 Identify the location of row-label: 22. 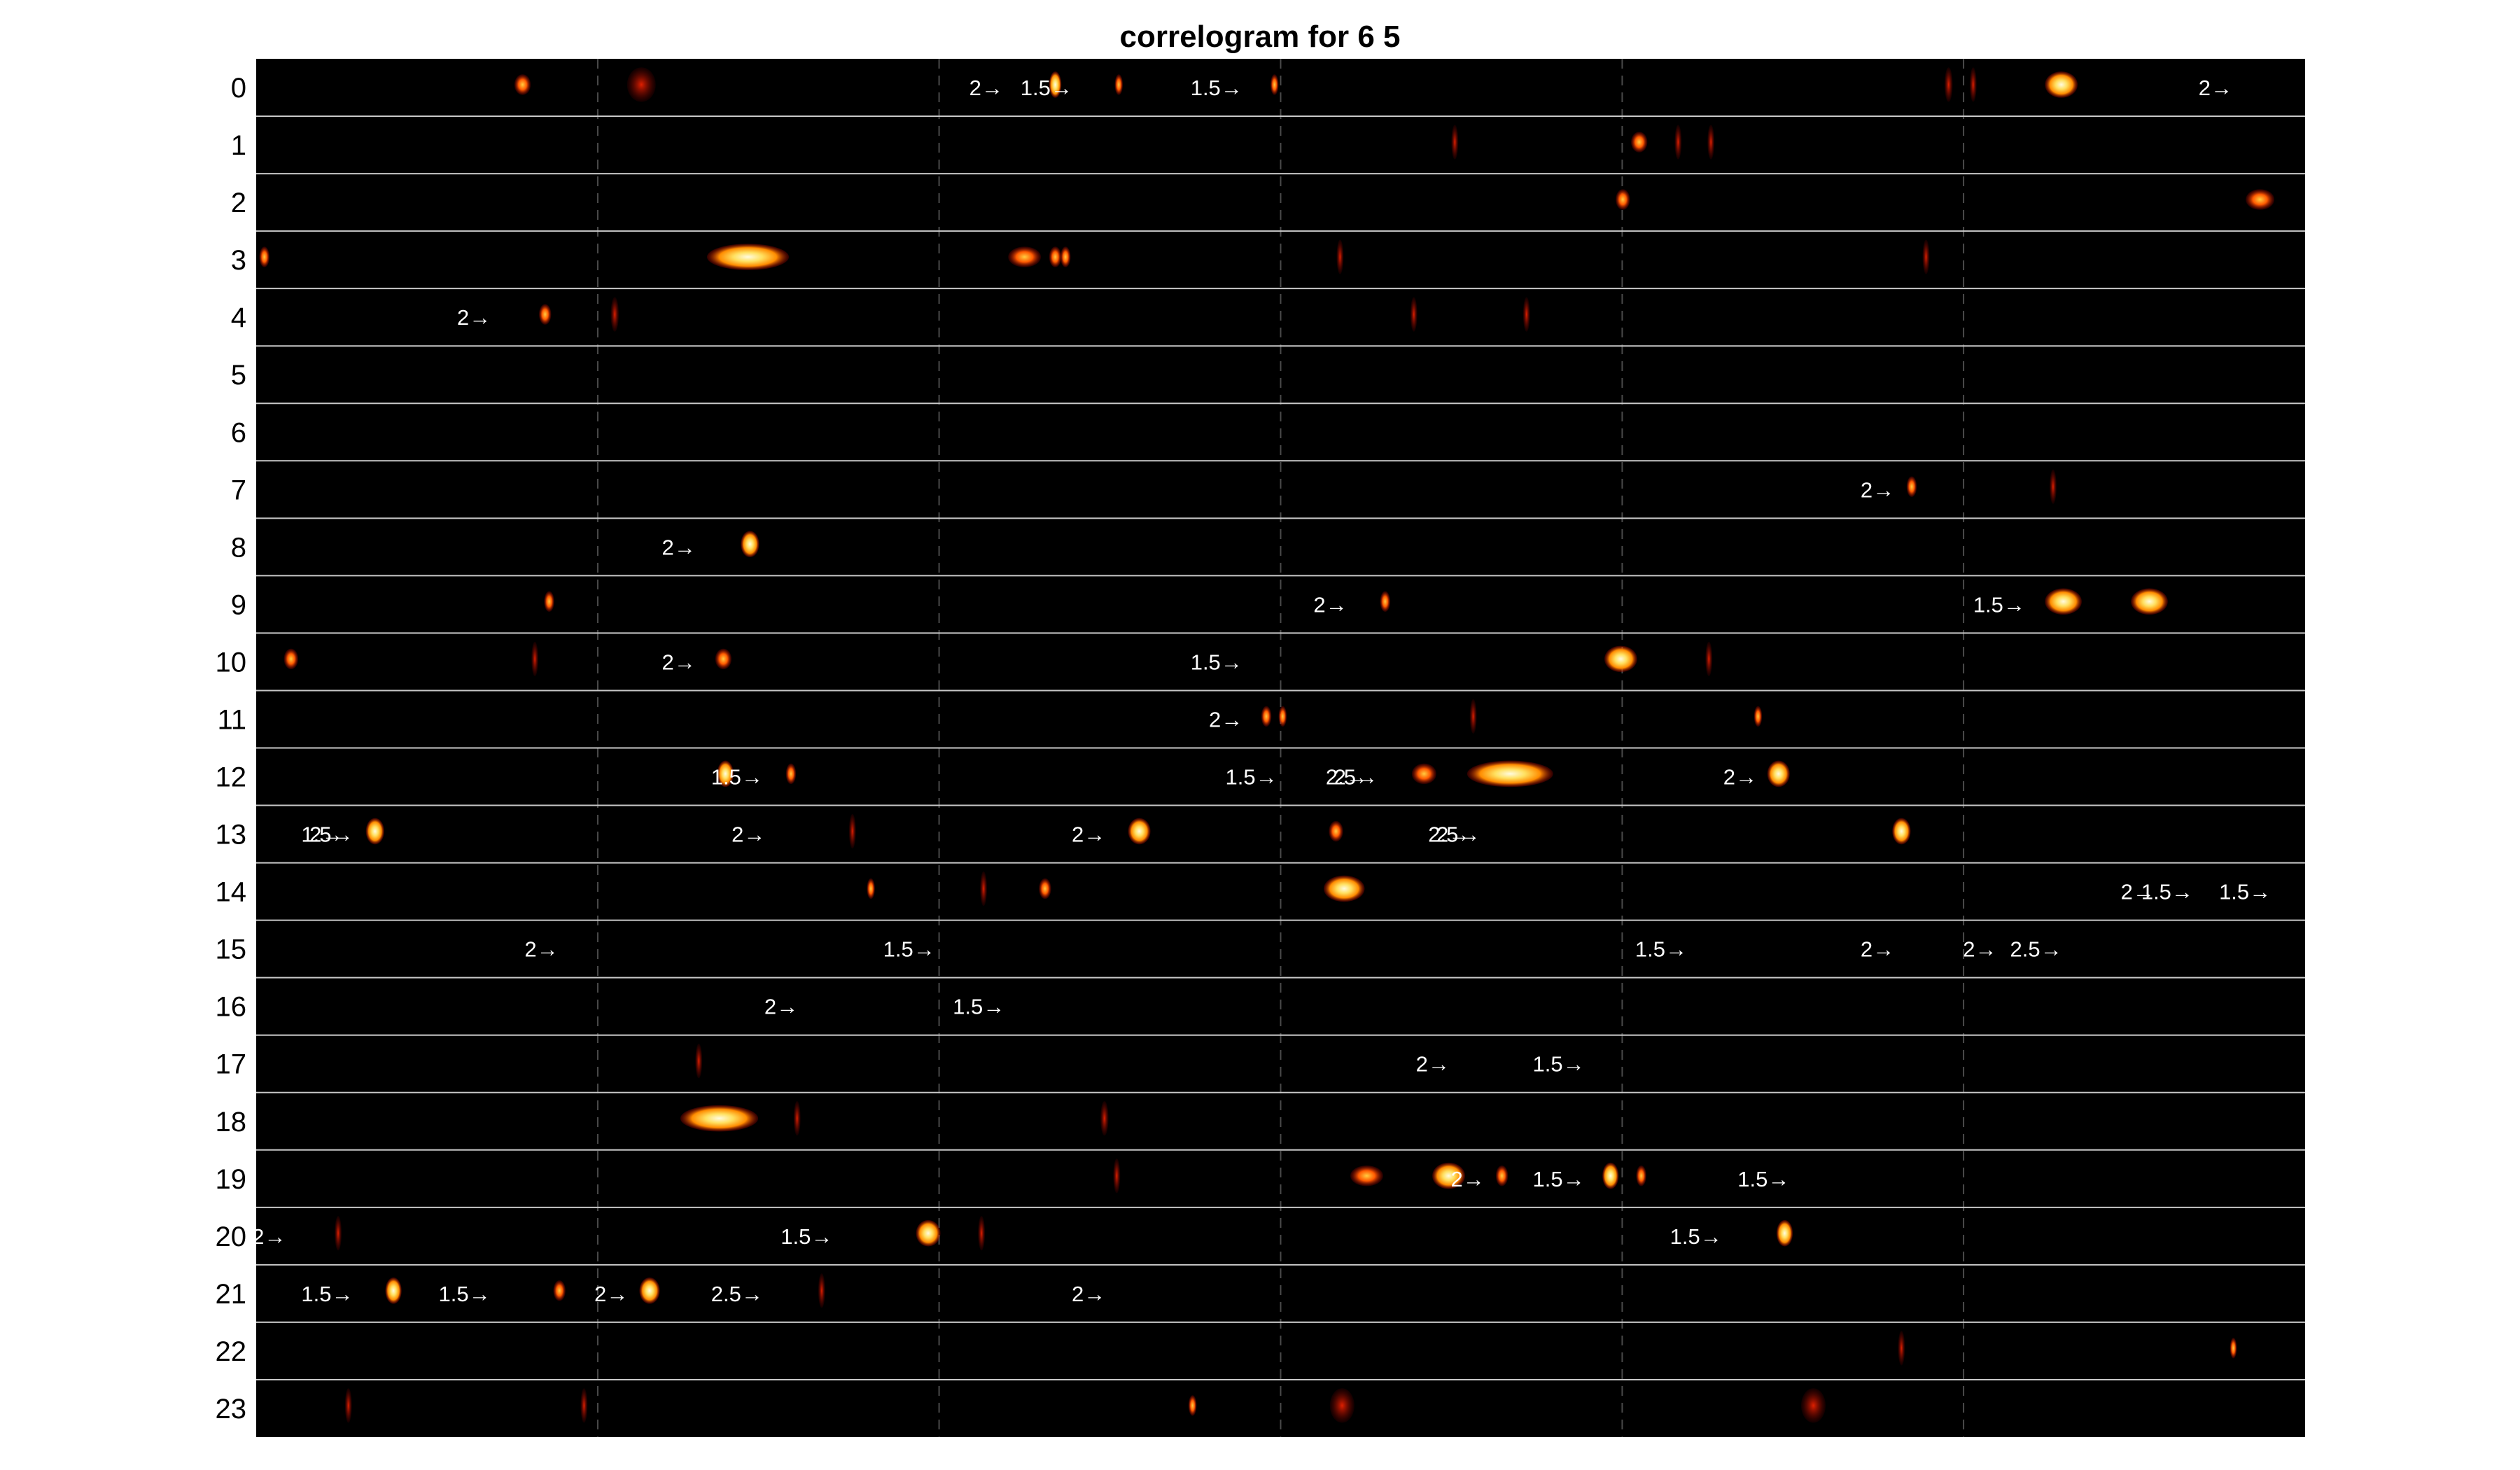
(231, 1351).